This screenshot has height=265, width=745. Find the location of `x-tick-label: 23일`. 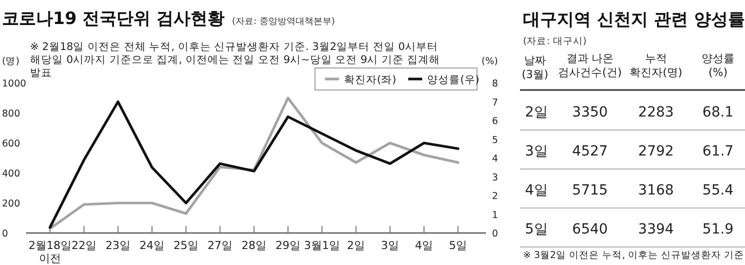

x-tick-label: 23일 is located at coordinates (118, 245).